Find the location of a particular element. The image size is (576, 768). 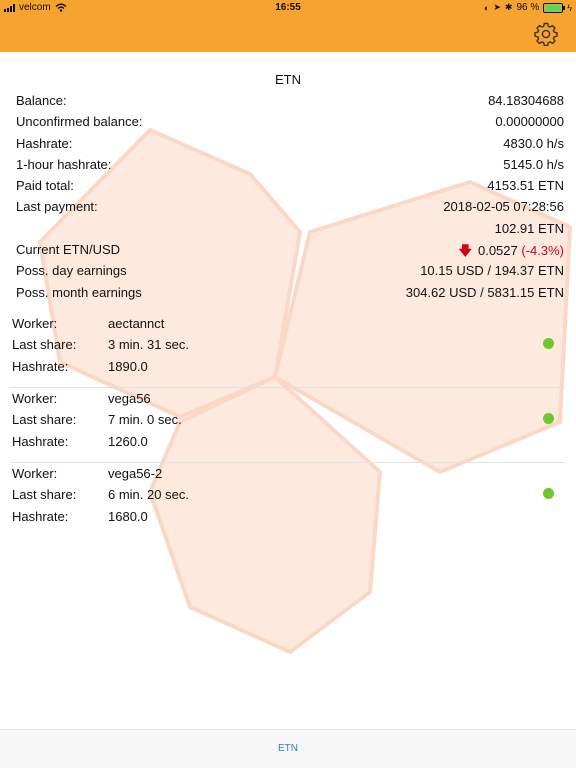

signal-icon is located at coordinates (9, 7).